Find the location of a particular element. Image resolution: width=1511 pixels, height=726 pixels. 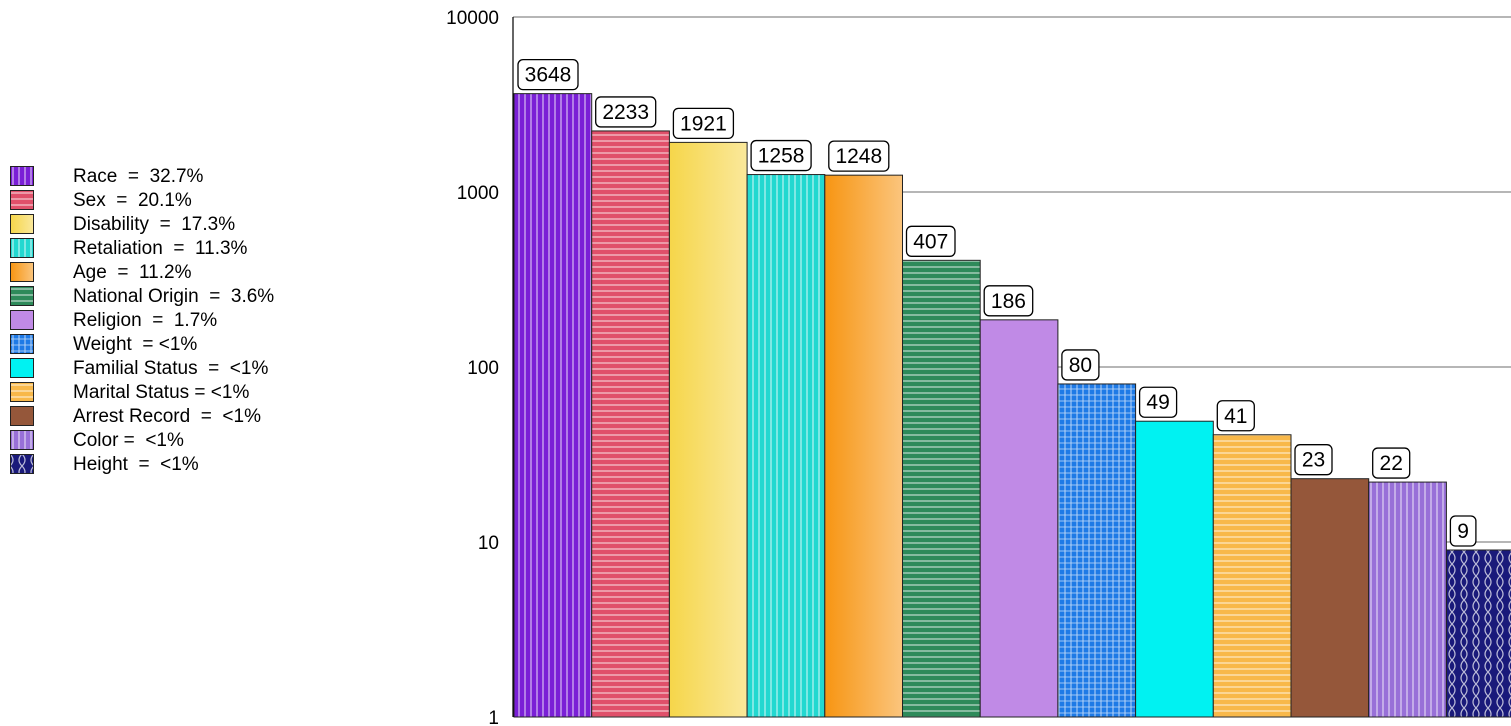

data-label: 1258 is located at coordinates (781, 156).